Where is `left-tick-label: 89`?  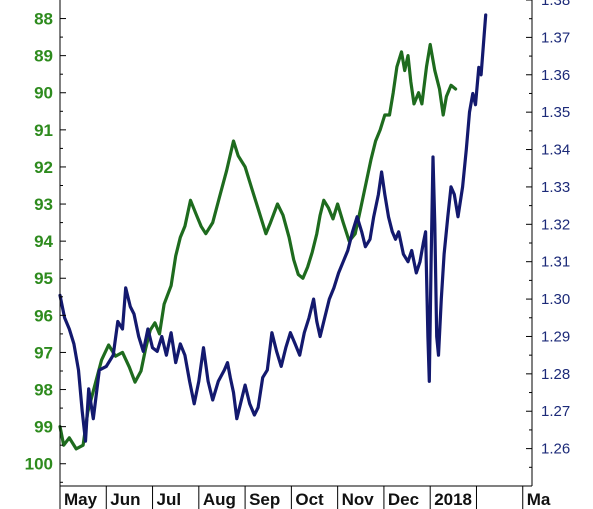
left-tick-label: 89 is located at coordinates (43, 56).